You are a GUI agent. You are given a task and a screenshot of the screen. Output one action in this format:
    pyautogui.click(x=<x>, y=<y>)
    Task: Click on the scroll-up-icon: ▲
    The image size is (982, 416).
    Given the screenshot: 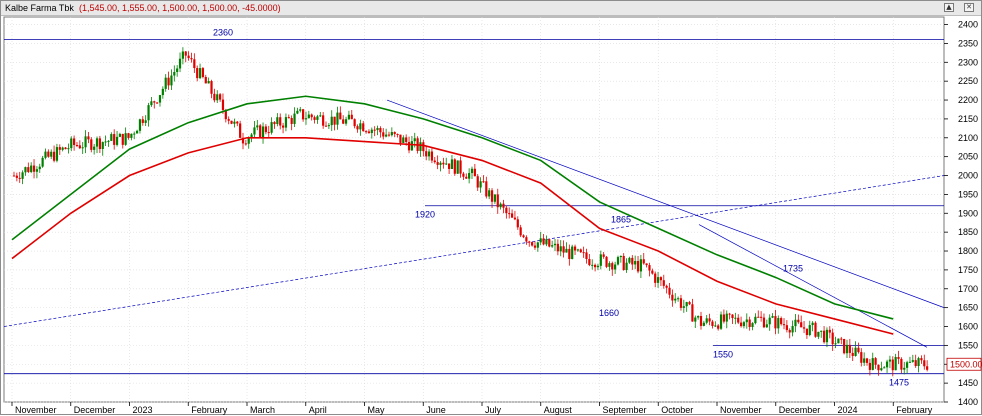 What is the action you would take?
    pyautogui.click(x=949, y=7)
    